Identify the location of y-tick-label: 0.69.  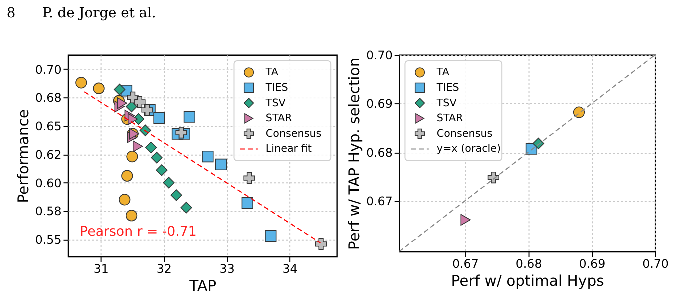
(379, 104).